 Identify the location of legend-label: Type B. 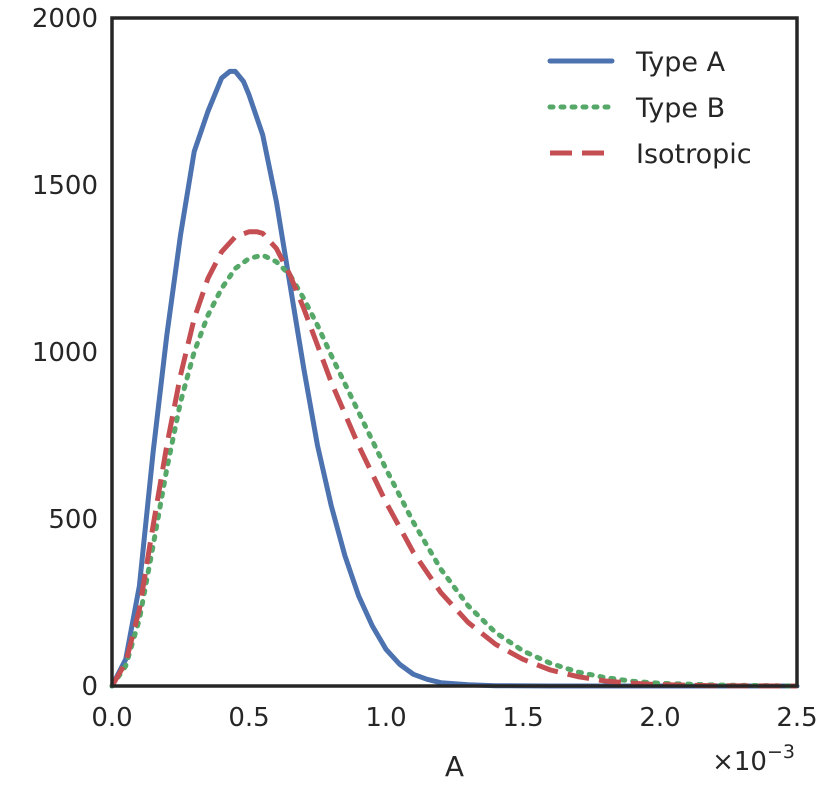
(680, 108).